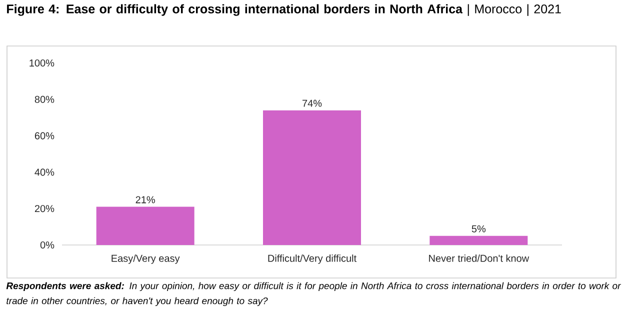  Describe the element at coordinates (44, 172) in the screenshot. I see `y-tick-label: 40%` at that location.